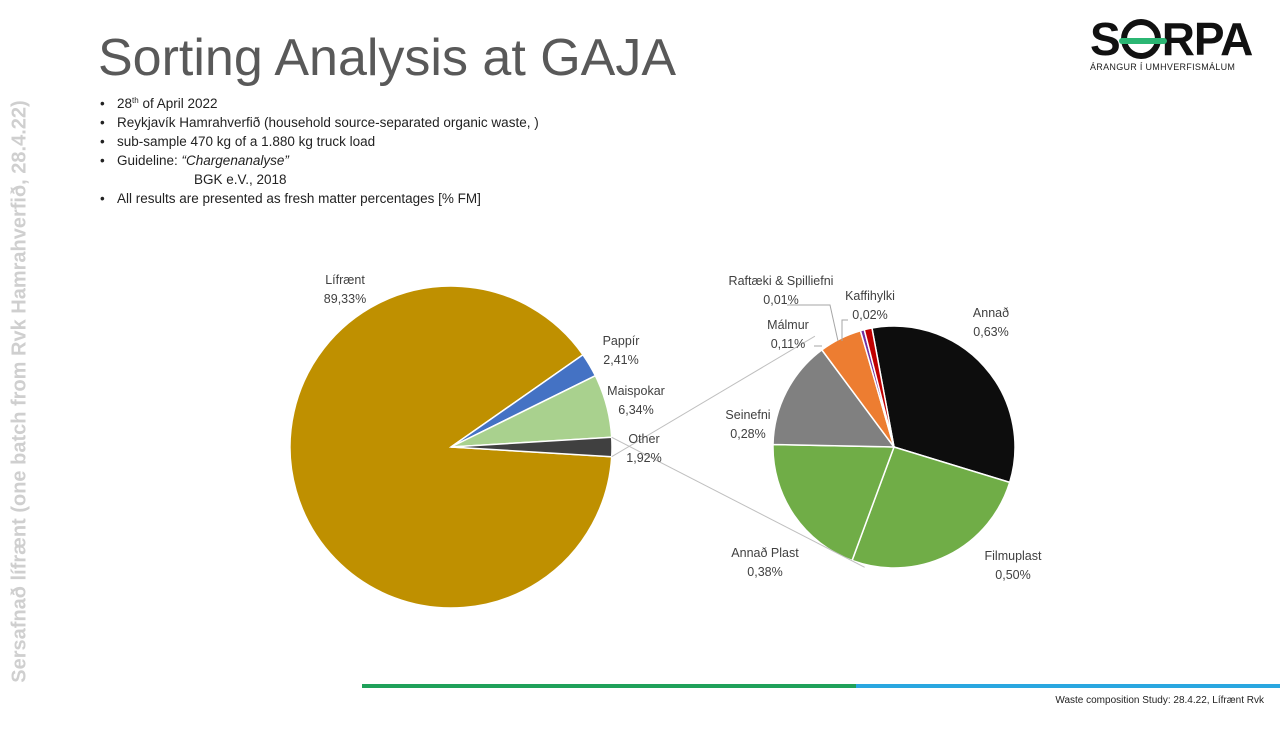 The width and height of the screenshot is (1280, 732). I want to click on slice-anna, so click(943, 404).